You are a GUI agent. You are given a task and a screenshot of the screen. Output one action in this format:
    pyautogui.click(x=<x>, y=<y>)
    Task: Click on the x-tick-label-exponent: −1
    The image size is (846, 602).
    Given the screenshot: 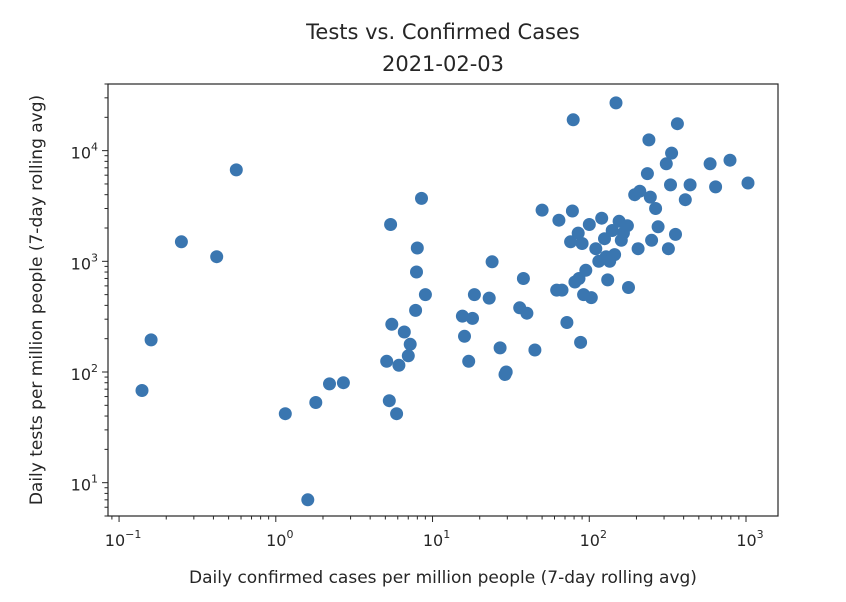 What is the action you would take?
    pyautogui.click(x=133, y=534)
    